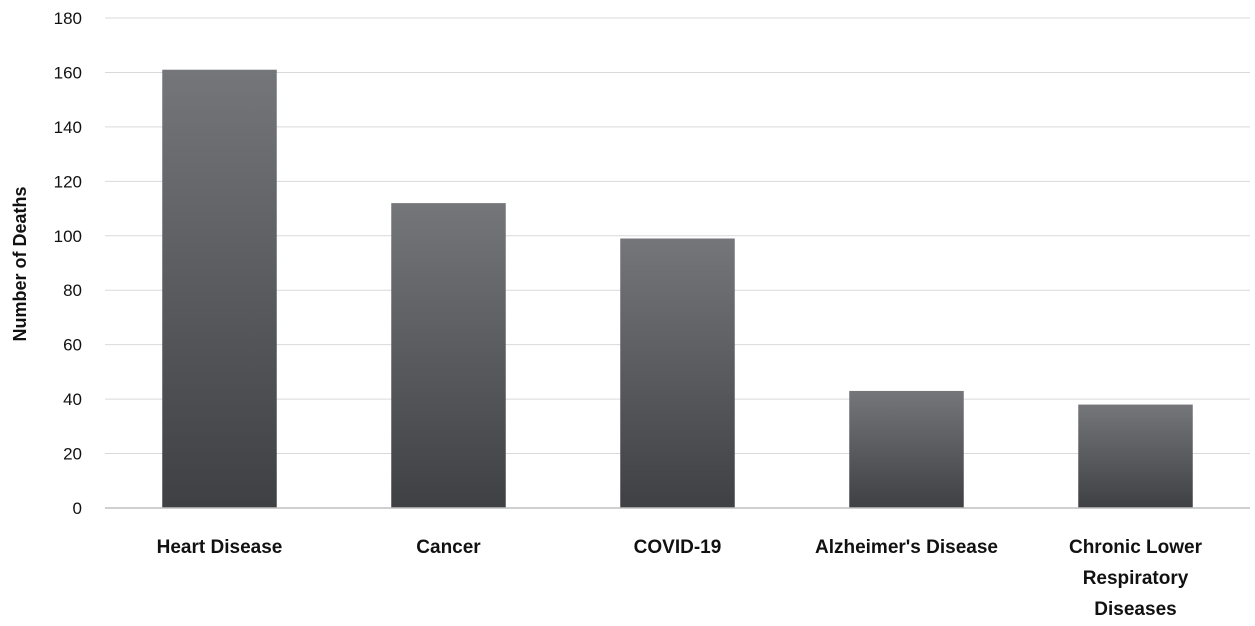  I want to click on y-axis-label: Number of Deaths, so click(20, 263).